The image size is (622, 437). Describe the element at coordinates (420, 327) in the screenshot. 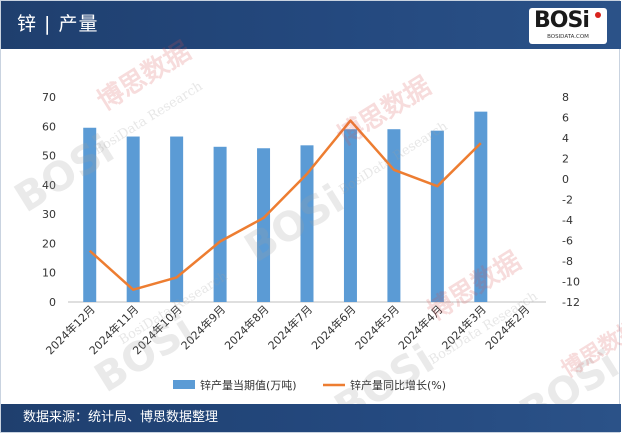

I see `x-tick-label: 2024年4月` at that location.